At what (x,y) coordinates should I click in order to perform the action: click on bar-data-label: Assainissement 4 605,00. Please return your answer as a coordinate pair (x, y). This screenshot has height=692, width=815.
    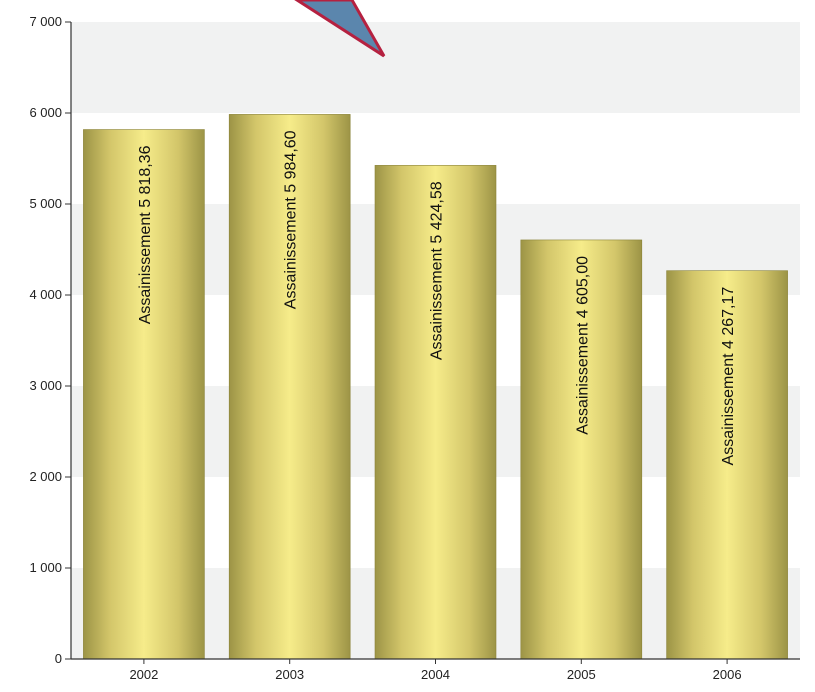
    Looking at the image, I should click on (582, 345).